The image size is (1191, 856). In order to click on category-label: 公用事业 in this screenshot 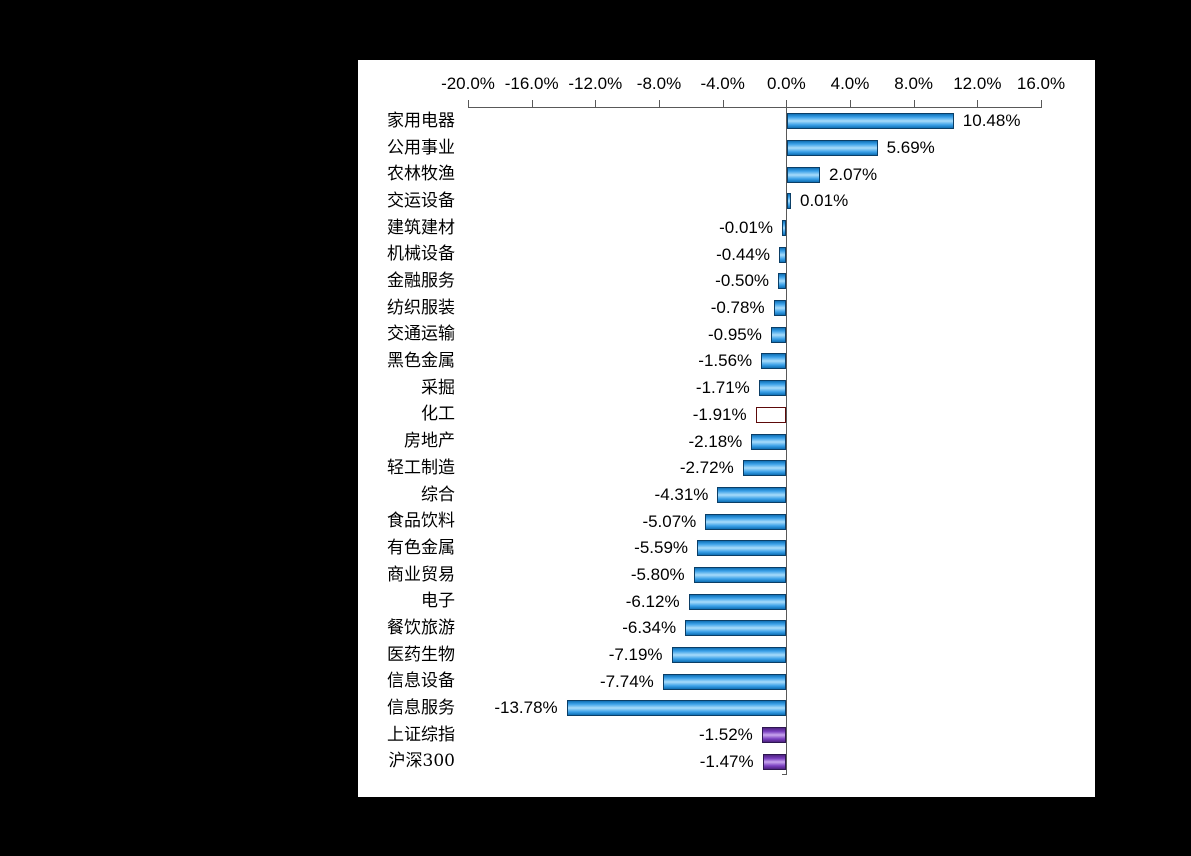, I will do `click(421, 147)`.